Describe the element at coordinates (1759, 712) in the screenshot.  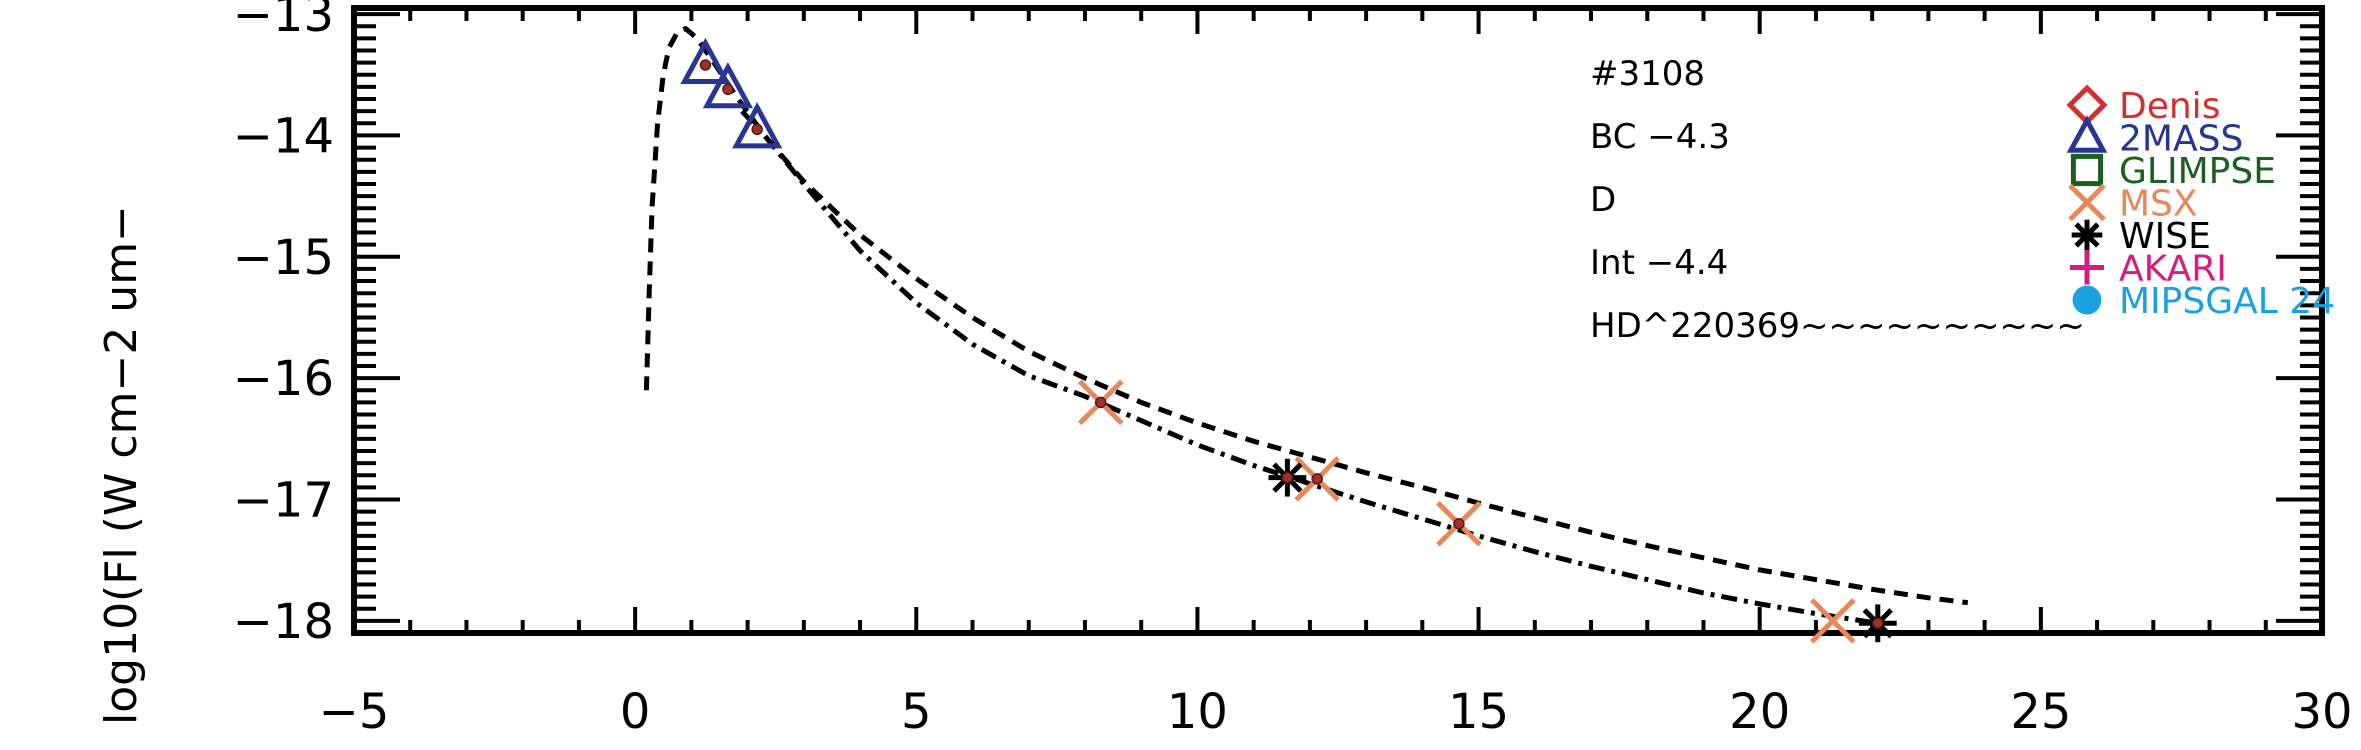
I see `x-tick-label: 20` at that location.